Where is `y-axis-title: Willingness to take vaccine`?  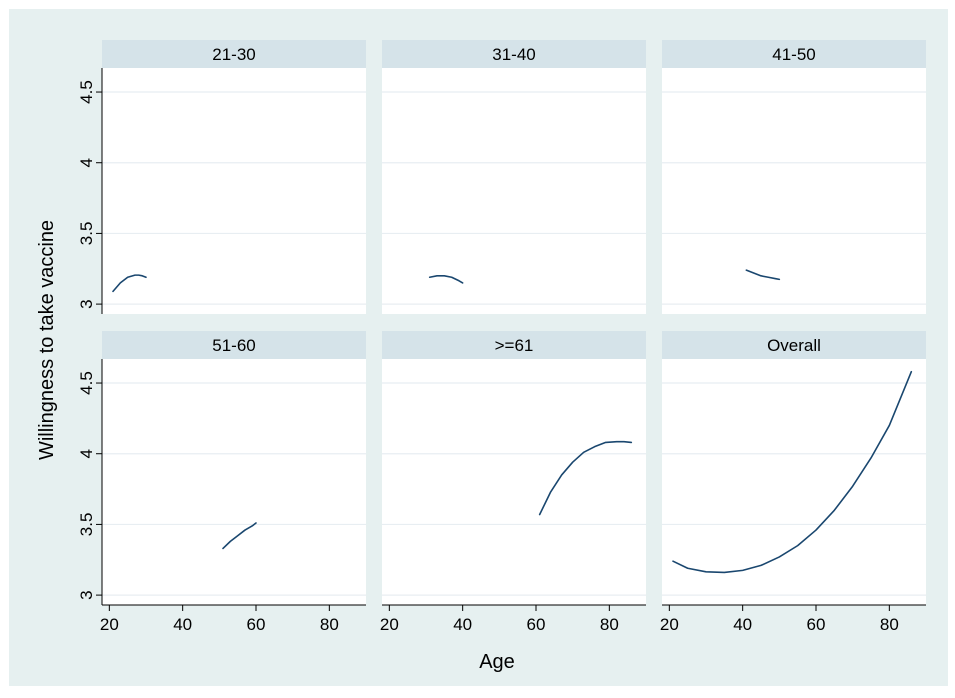 y-axis-title: Willingness to take vaccine is located at coordinates (47, 340).